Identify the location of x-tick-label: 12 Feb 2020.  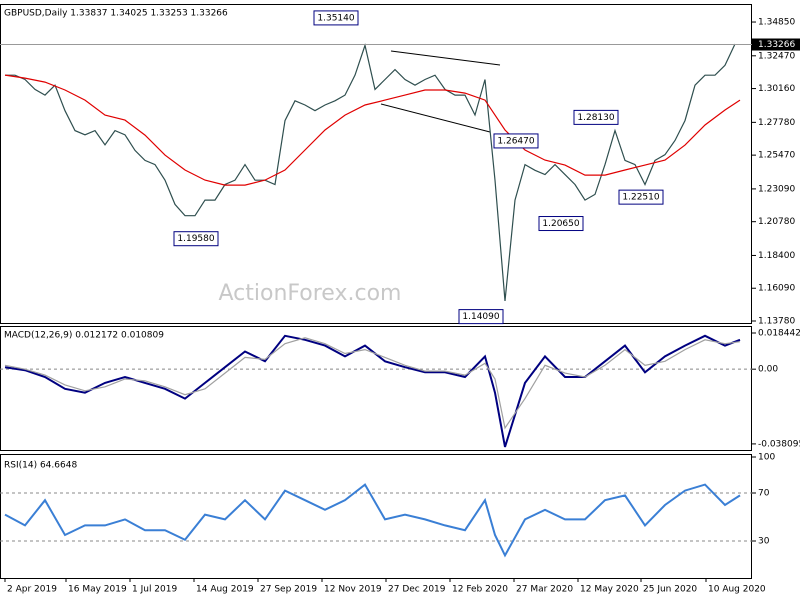
(480, 590).